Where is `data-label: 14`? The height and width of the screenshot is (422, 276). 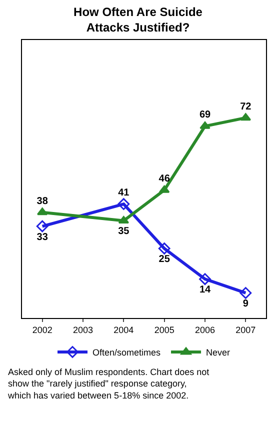 data-label: 14 is located at coordinates (205, 290).